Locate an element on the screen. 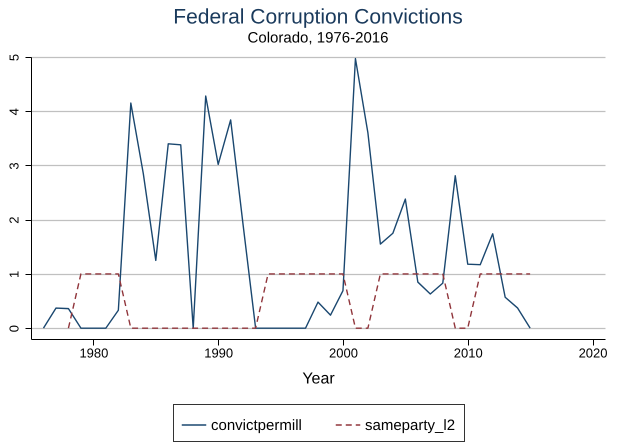 The height and width of the screenshot is (443, 624). x-tick-label: 2010 is located at coordinates (468, 353).